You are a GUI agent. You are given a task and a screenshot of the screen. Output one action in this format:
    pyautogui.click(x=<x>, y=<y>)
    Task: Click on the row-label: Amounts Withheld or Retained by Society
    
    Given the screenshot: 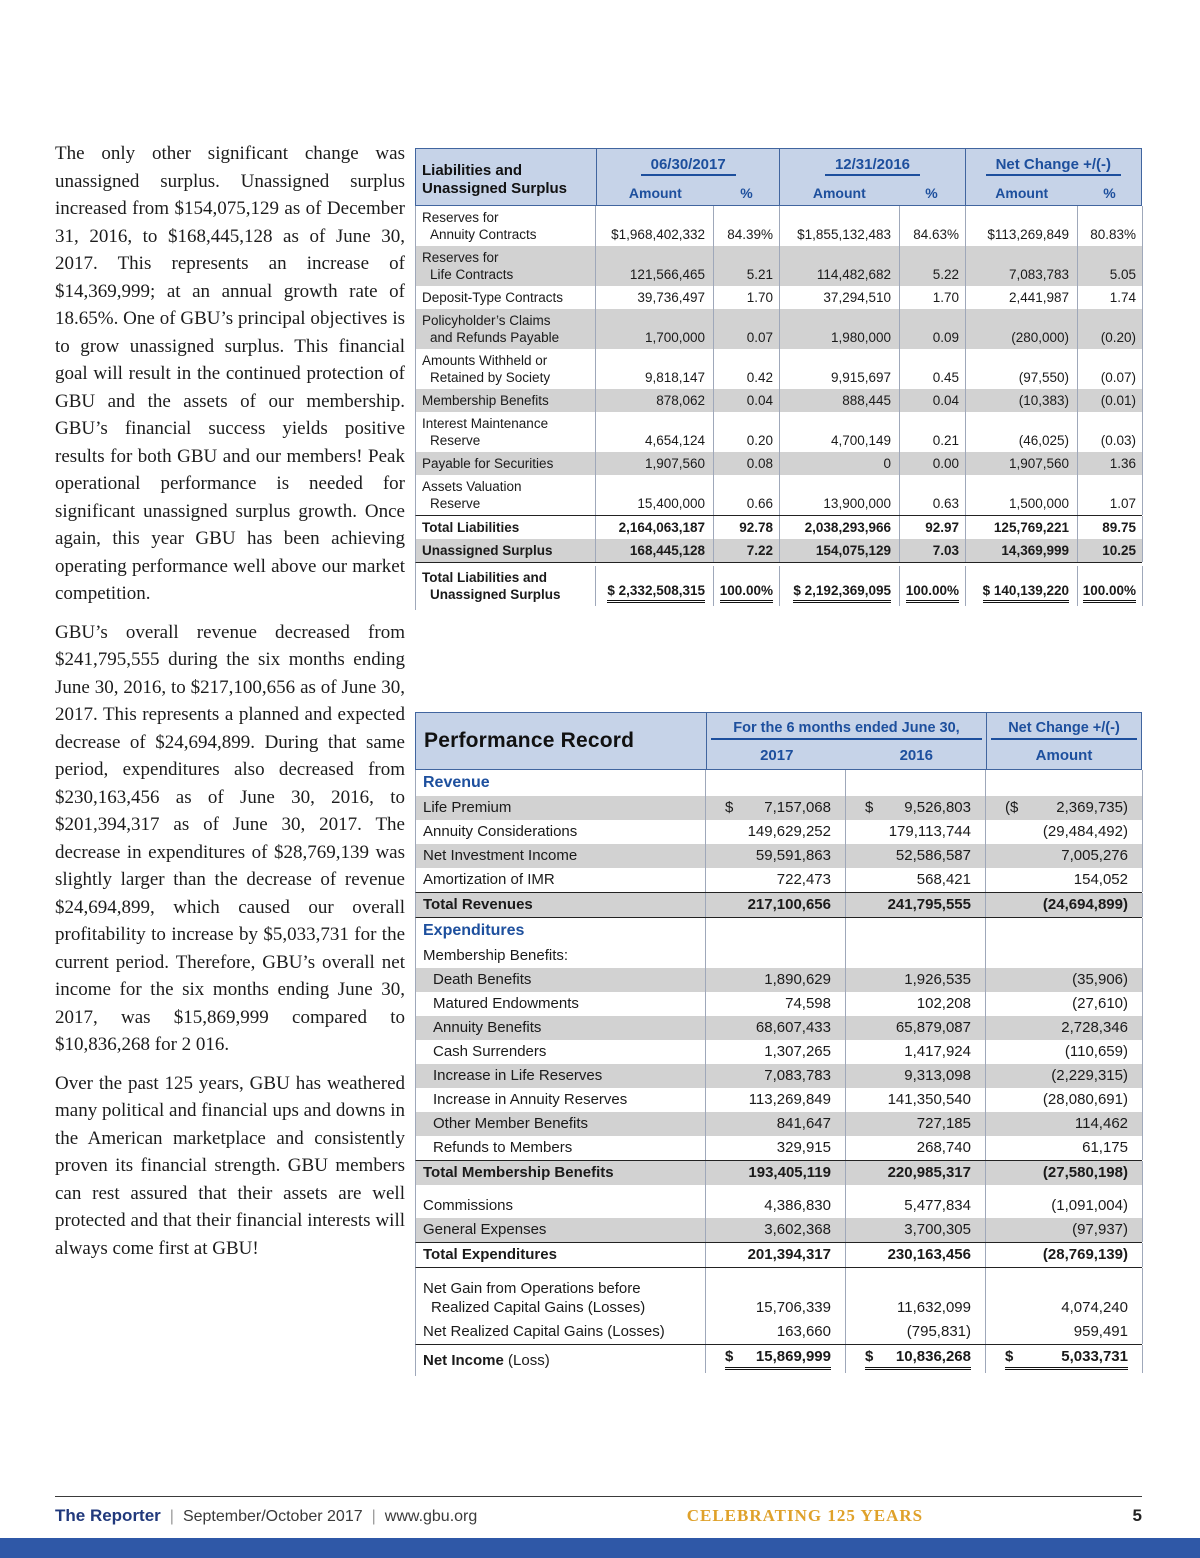 What is the action you would take?
    pyautogui.click(x=506, y=369)
    